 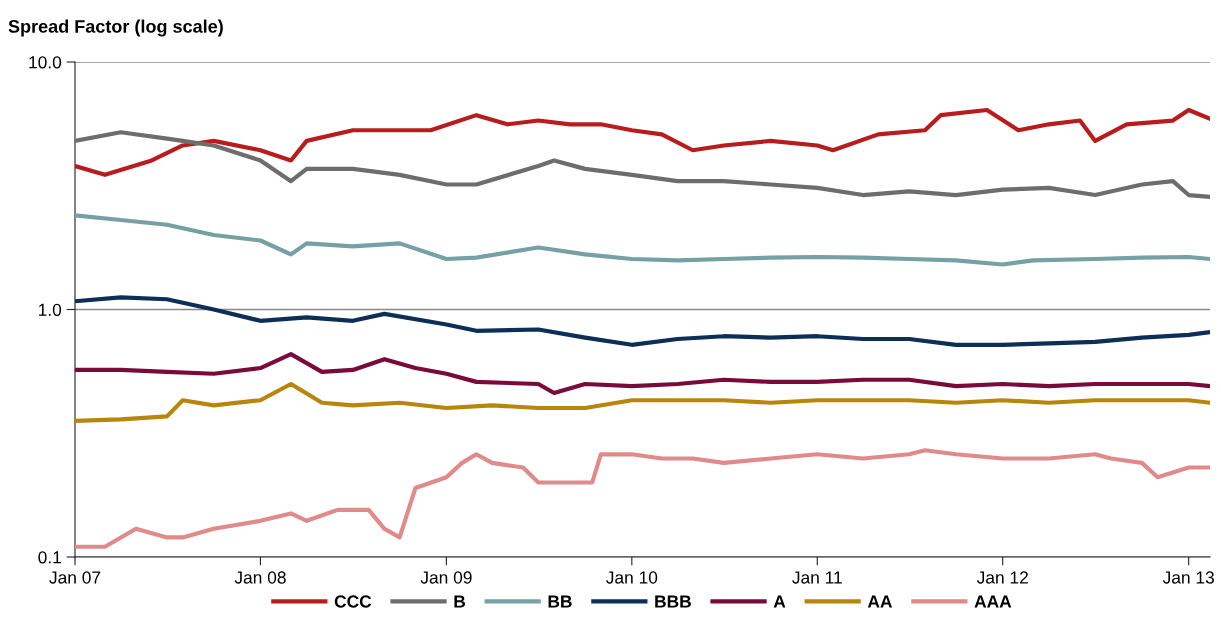 What do you see at coordinates (45, 62) in the screenshot?
I see `y-tick-label: 10.0` at bounding box center [45, 62].